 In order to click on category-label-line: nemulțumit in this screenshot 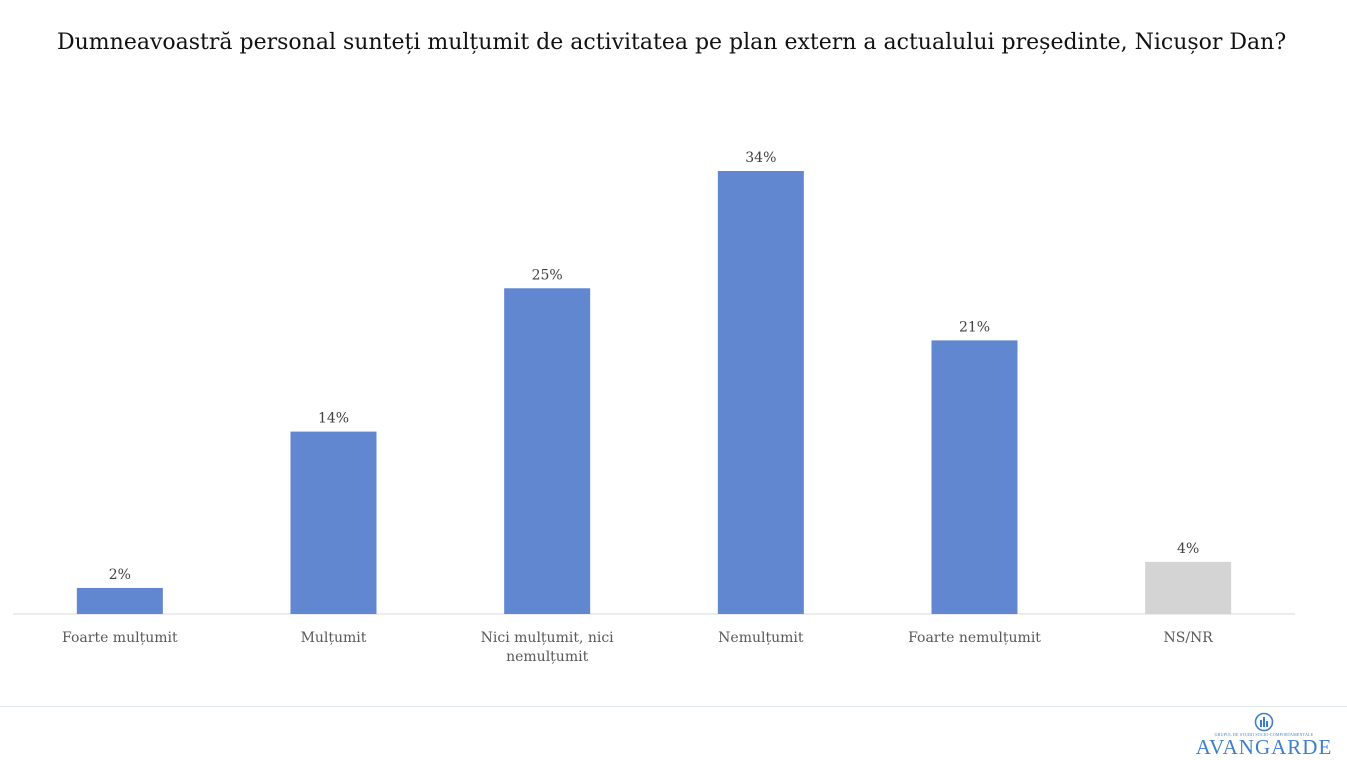, I will do `click(547, 657)`.